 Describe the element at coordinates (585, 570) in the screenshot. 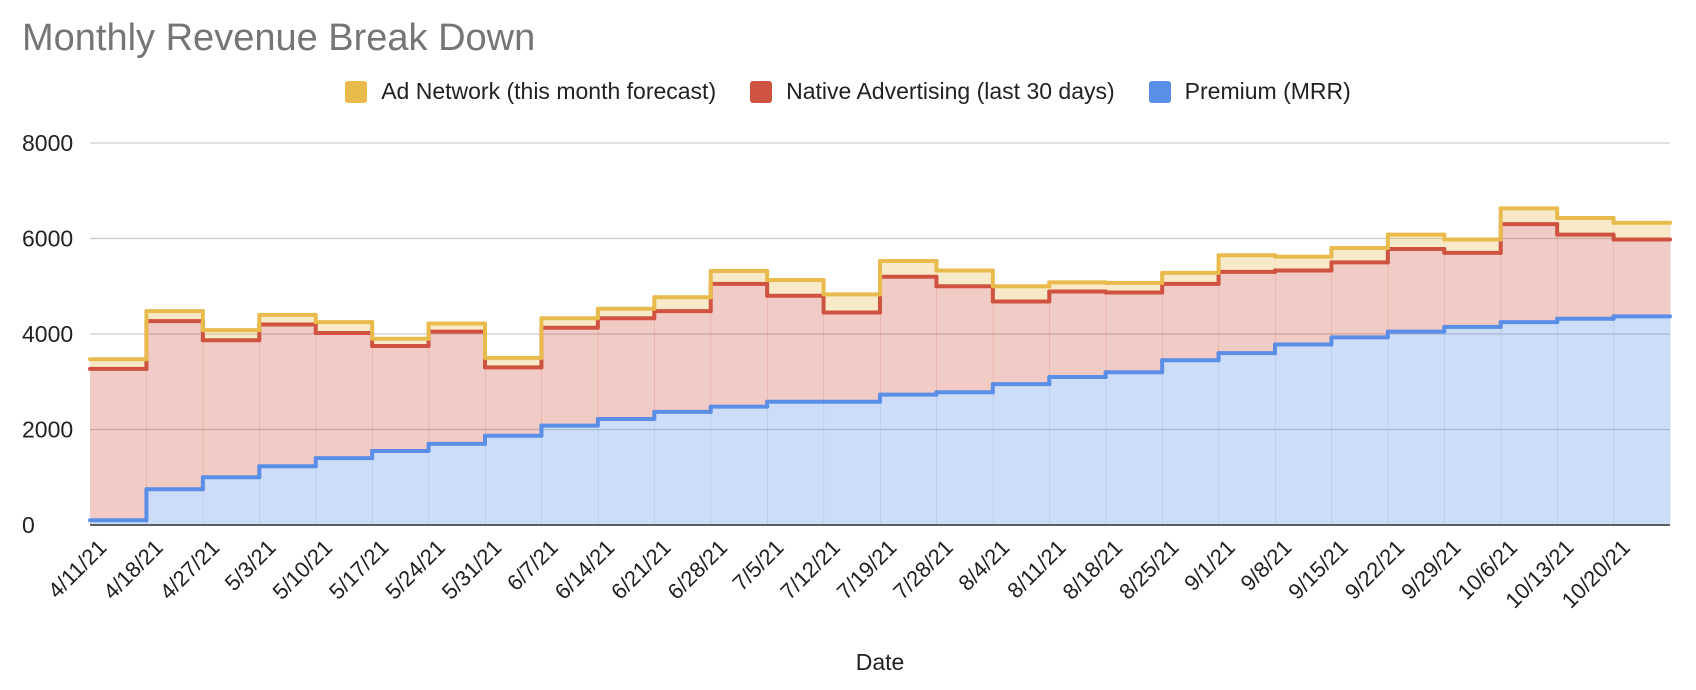

I see `x-tick-label: 6/14/21` at that location.